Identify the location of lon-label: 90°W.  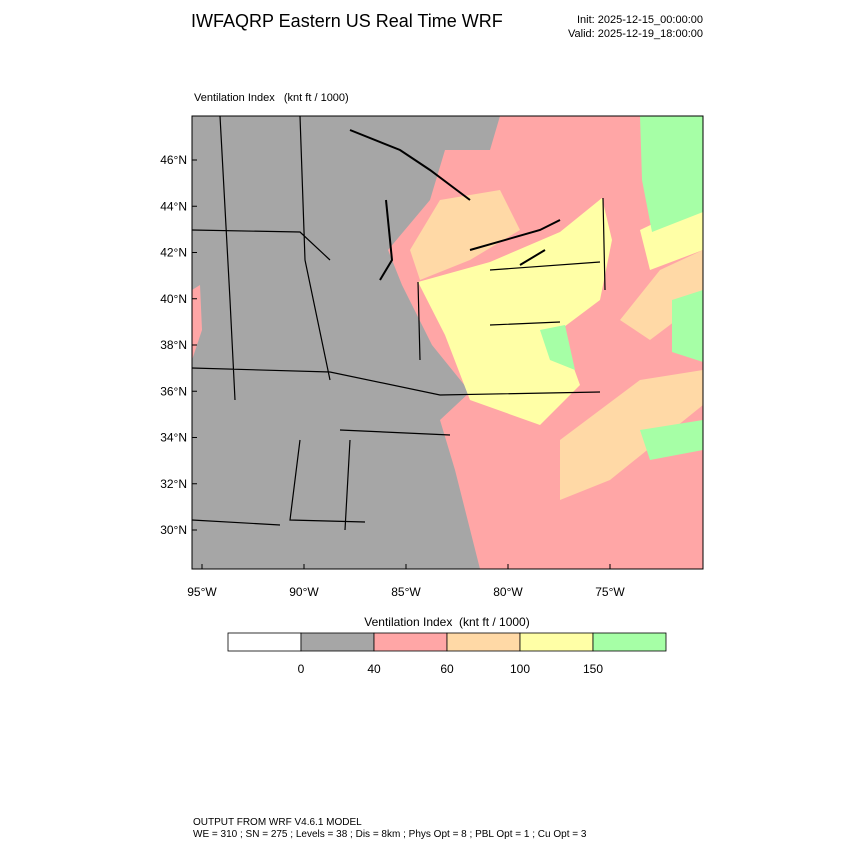
(304, 592).